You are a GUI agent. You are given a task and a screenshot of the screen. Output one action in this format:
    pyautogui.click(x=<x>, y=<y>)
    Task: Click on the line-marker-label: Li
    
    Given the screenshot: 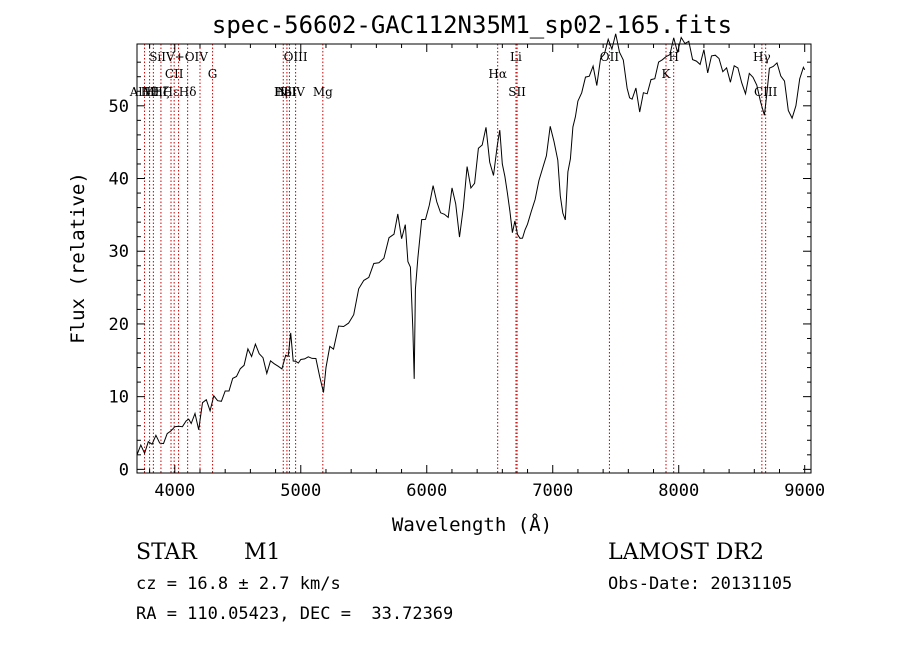 What is the action you would take?
    pyautogui.click(x=516, y=57)
    